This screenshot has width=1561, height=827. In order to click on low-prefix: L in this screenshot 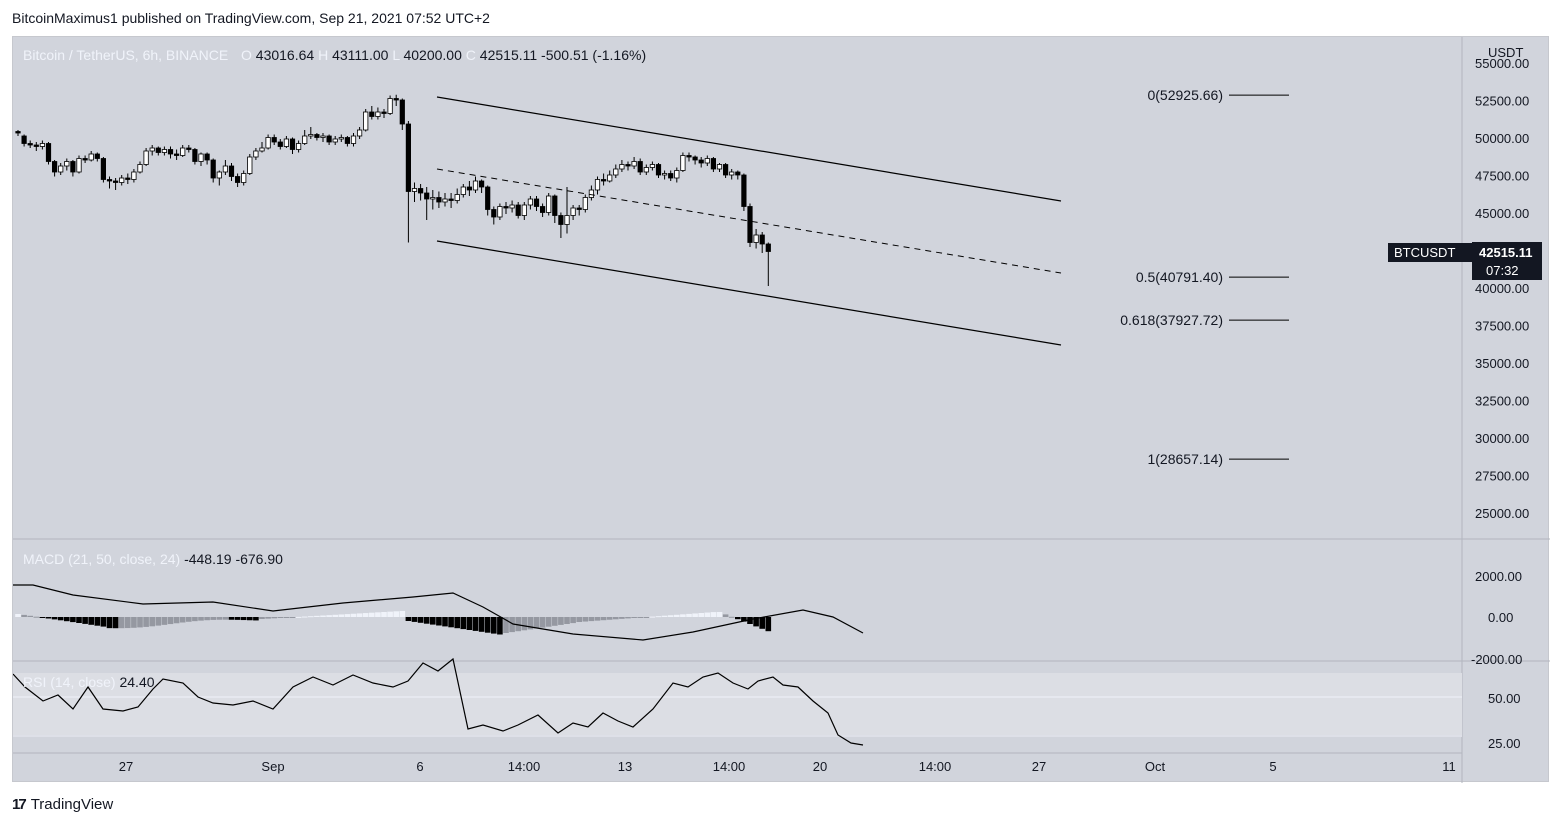, I will do `click(396, 55)`.